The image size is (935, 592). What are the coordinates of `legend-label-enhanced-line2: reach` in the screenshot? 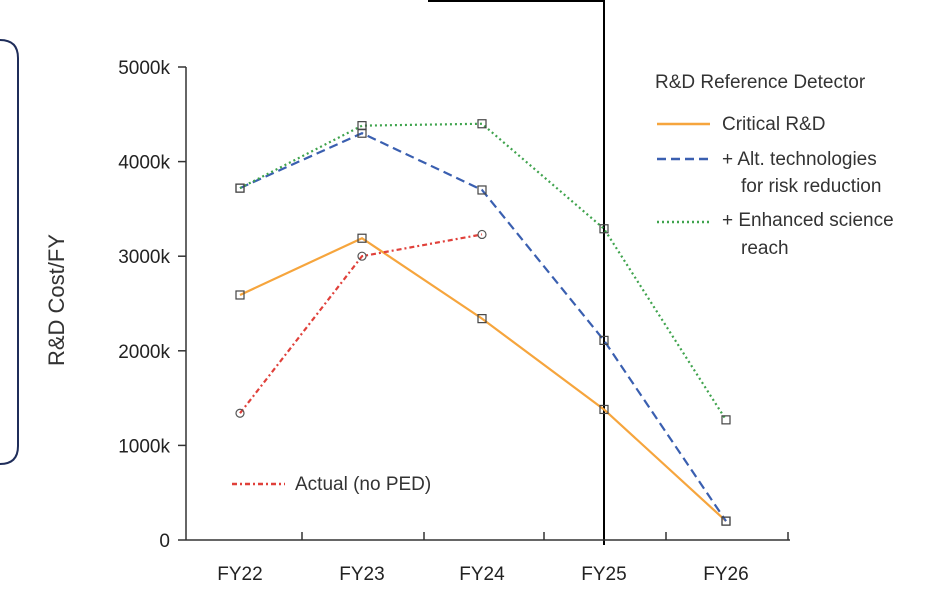 It's located at (765, 248).